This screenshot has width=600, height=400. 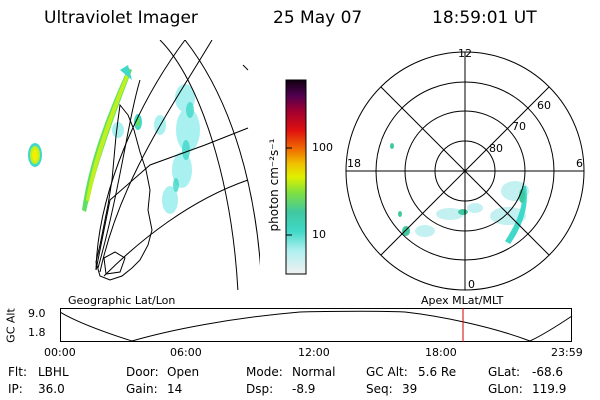 What do you see at coordinates (121, 18) in the screenshot?
I see `instrument-title: Ultraviolet Imager` at bounding box center [121, 18].